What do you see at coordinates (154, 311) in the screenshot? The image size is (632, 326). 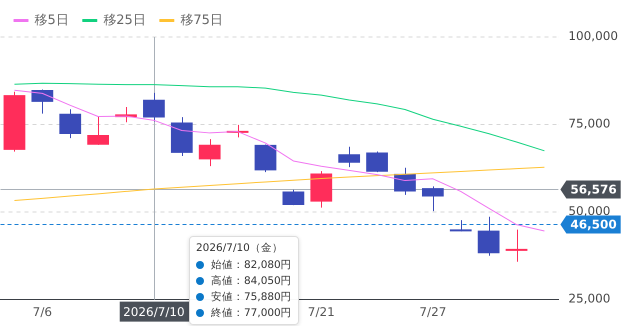 I see `x-tick-label: 2026/7/10` at bounding box center [154, 311].